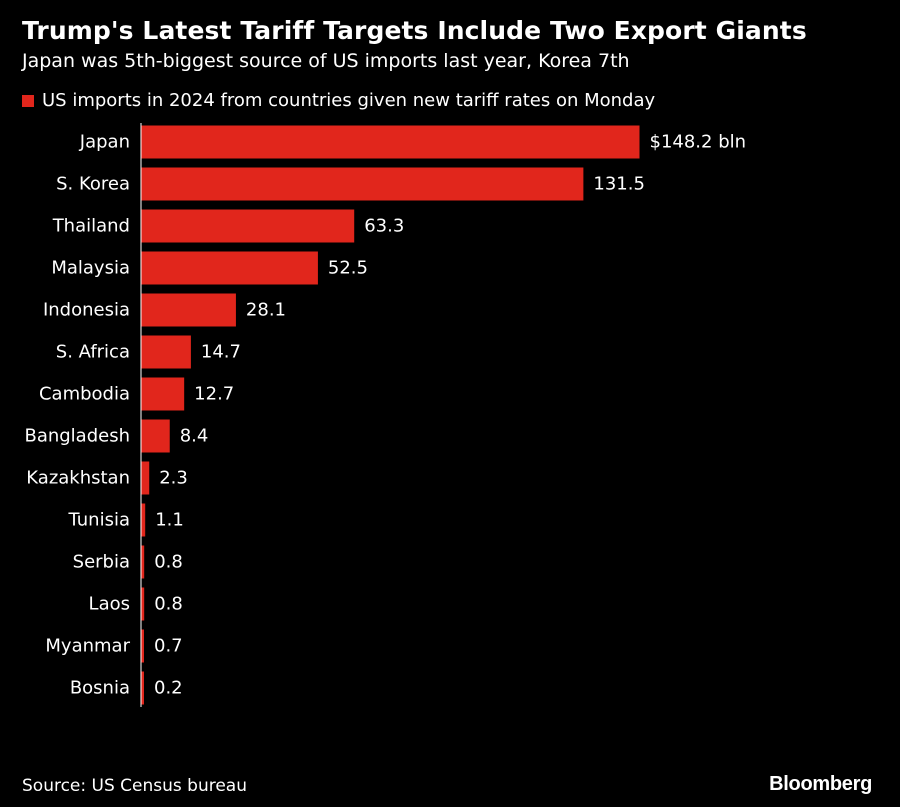 Image resolution: width=900 pixels, height=807 pixels. What do you see at coordinates (266, 310) in the screenshot?
I see `value-label-indonesia: 28.1` at bounding box center [266, 310].